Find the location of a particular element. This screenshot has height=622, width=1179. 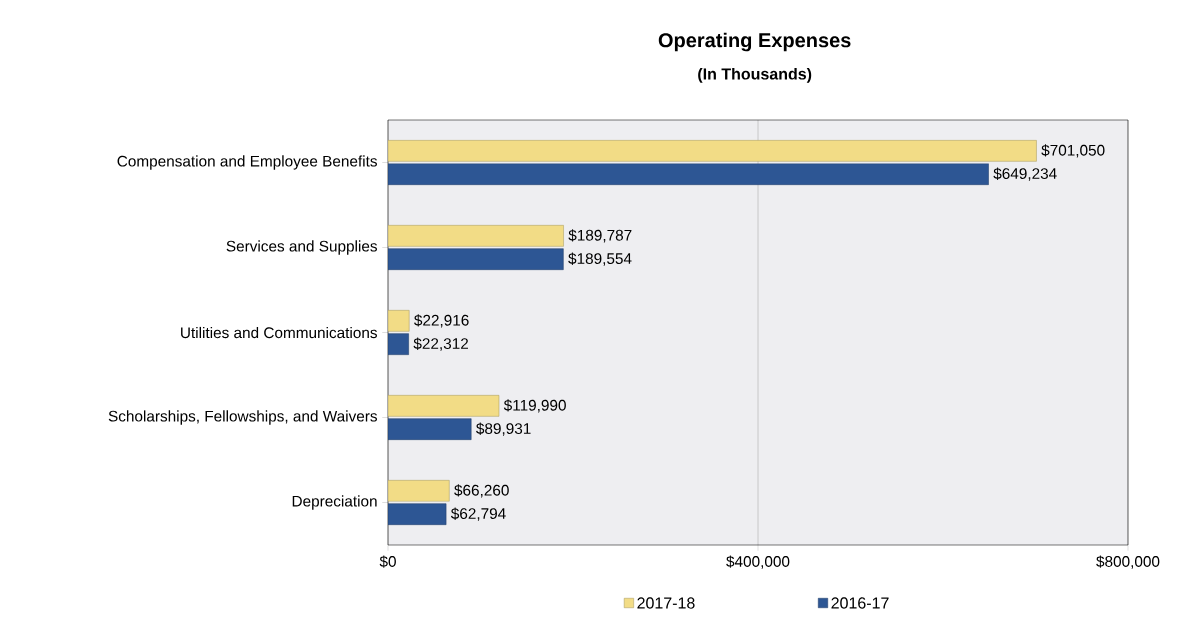

data-label: $66,260 is located at coordinates (481, 491).